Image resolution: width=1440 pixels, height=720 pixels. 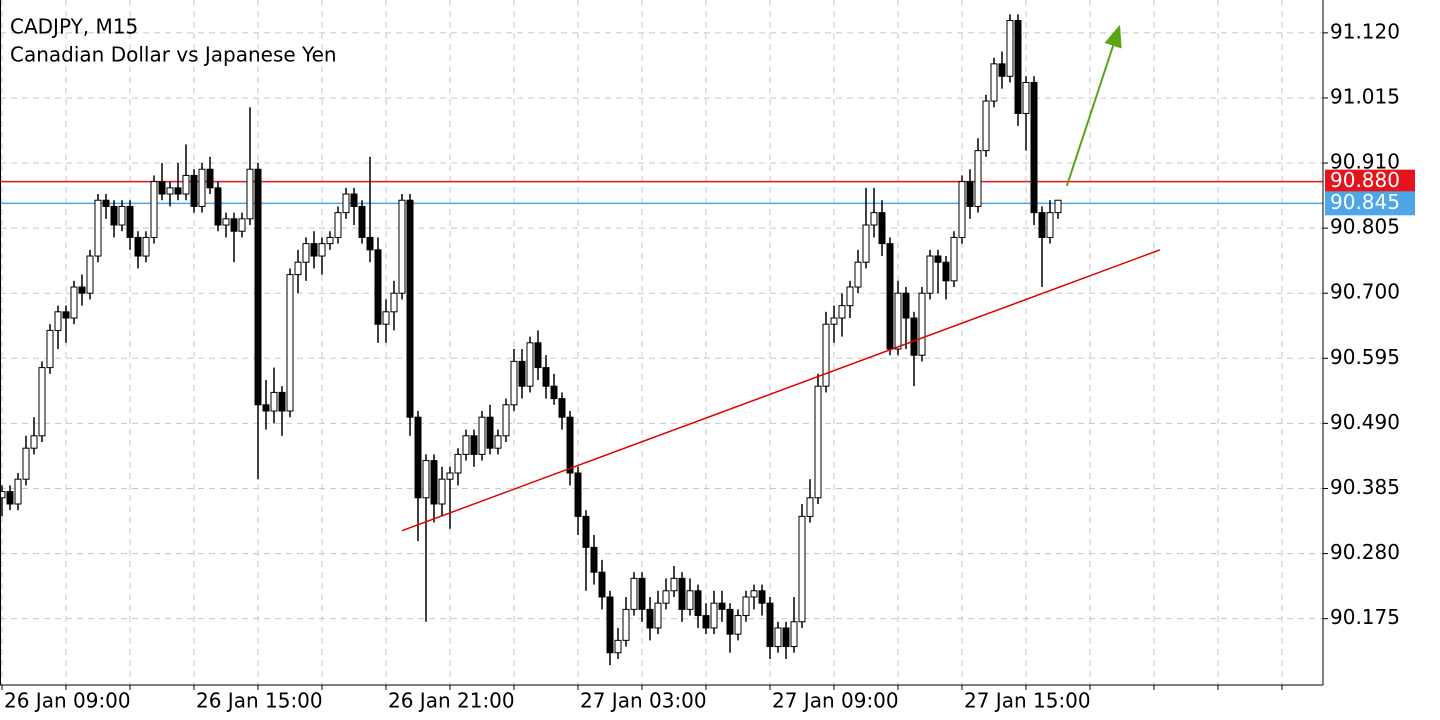 I want to click on x-tick-label: 26 Jan 21:00, so click(x=451, y=701).